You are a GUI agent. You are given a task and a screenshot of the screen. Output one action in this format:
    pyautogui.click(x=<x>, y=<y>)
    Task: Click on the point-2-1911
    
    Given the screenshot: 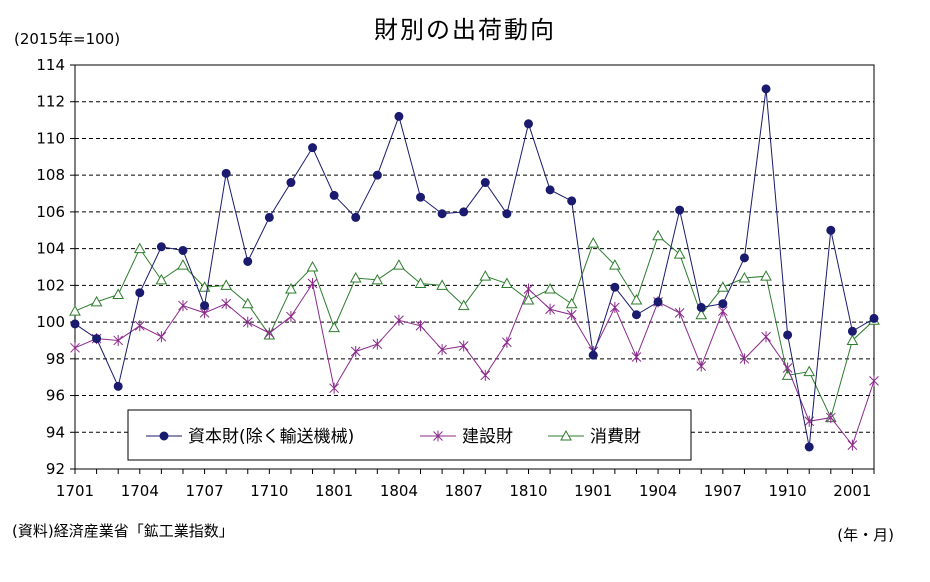 What is the action you would take?
    pyautogui.click(x=809, y=371)
    